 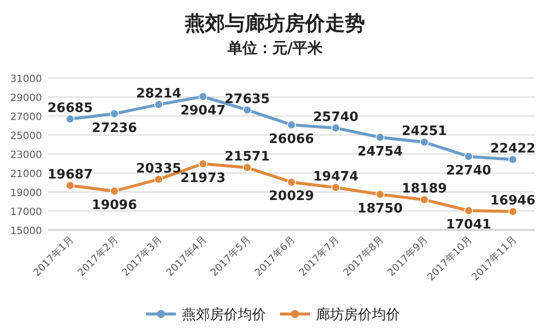 I want to click on data-label: 21973, so click(x=203, y=178).